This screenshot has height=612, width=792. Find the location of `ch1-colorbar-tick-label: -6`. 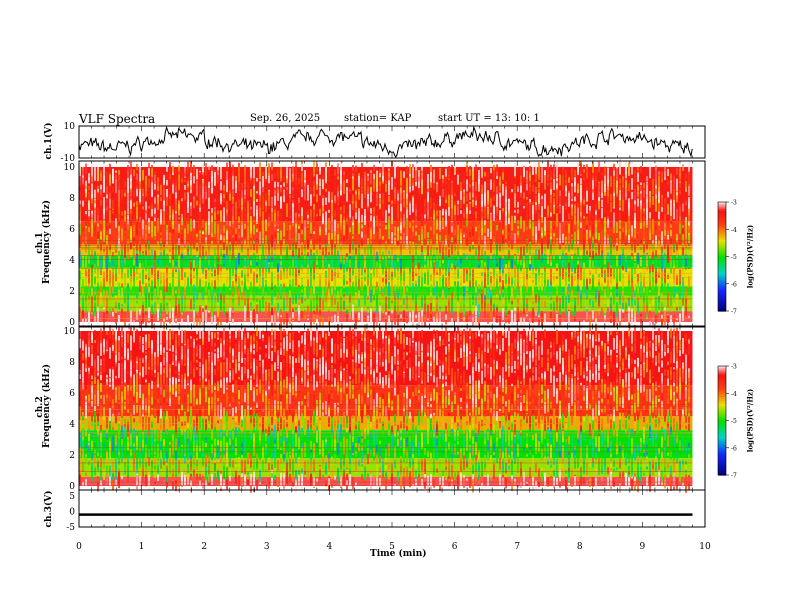

ch1-colorbar-tick-label: -6 is located at coordinates (734, 284).